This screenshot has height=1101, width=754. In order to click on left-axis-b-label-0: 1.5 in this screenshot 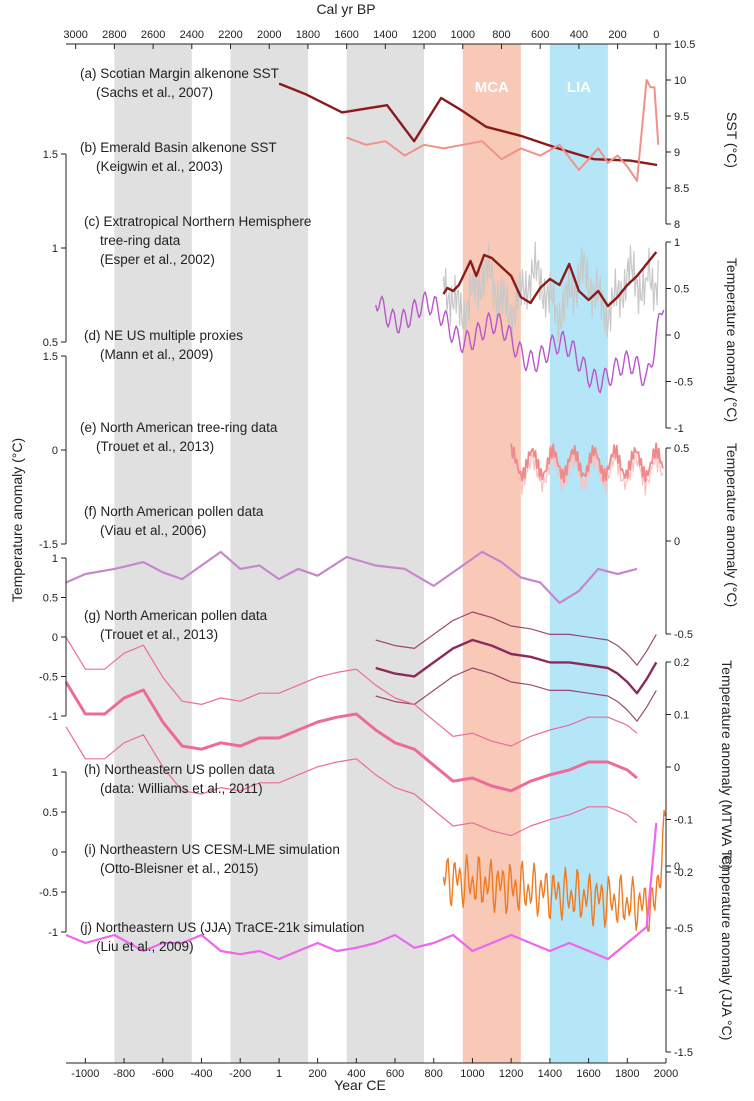, I will do `click(50, 357)`.